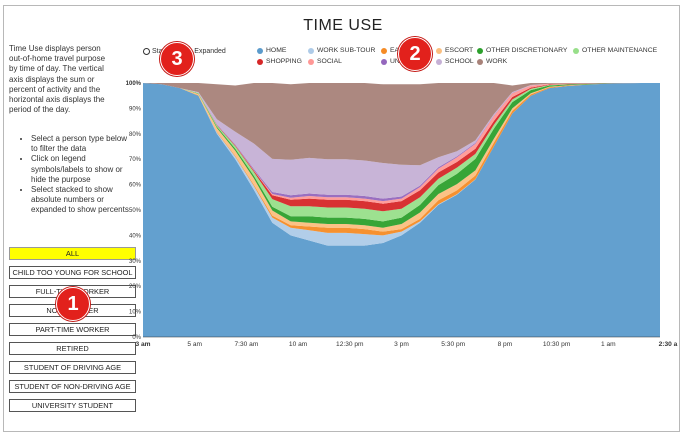 This screenshot has height=437, width=686. What do you see at coordinates (72, 253) in the screenshot?
I see `person-button-all: ALL` at bounding box center [72, 253].